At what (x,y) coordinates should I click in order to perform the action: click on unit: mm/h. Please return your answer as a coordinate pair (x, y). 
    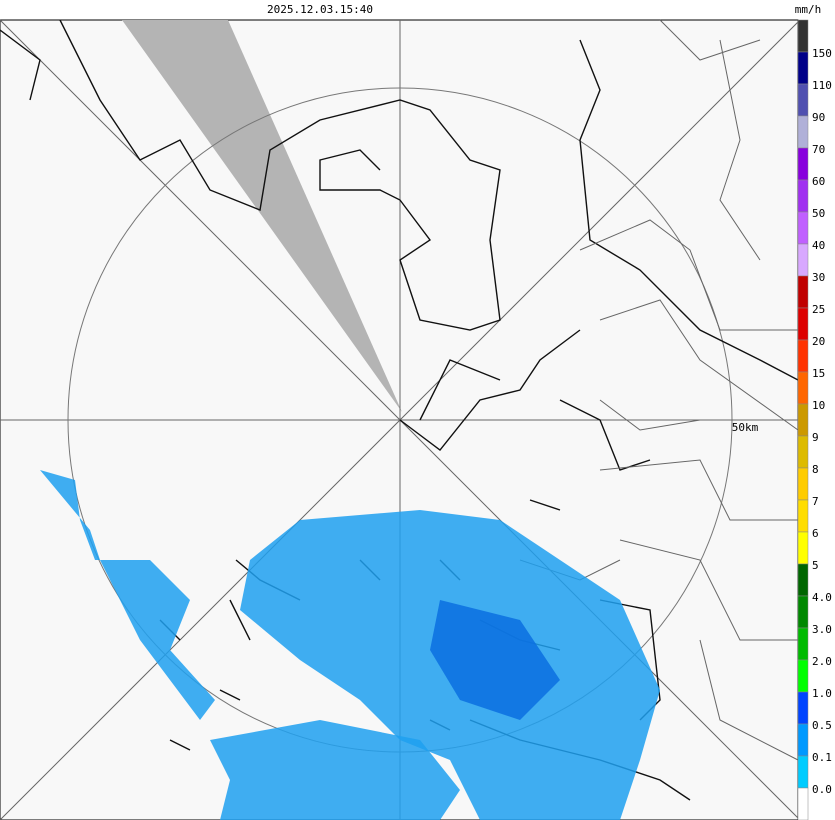
    Looking at the image, I should click on (808, 9).